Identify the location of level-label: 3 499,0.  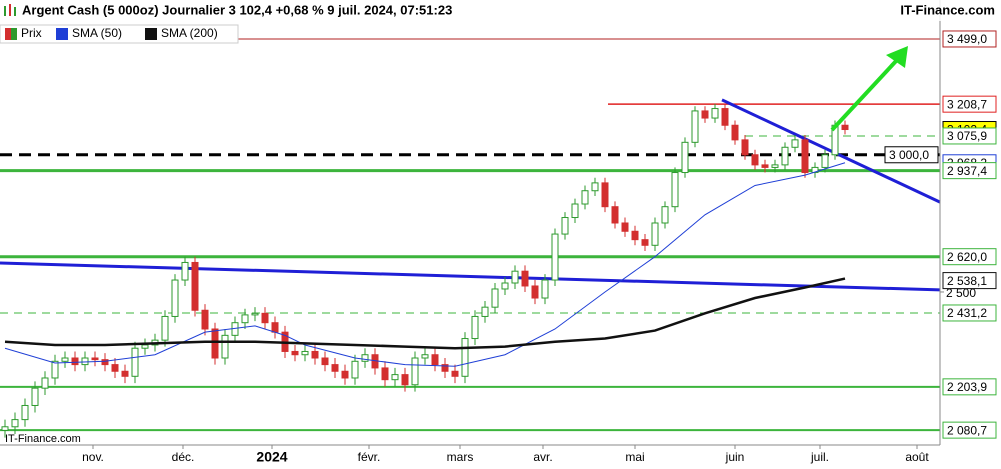
(967, 39).